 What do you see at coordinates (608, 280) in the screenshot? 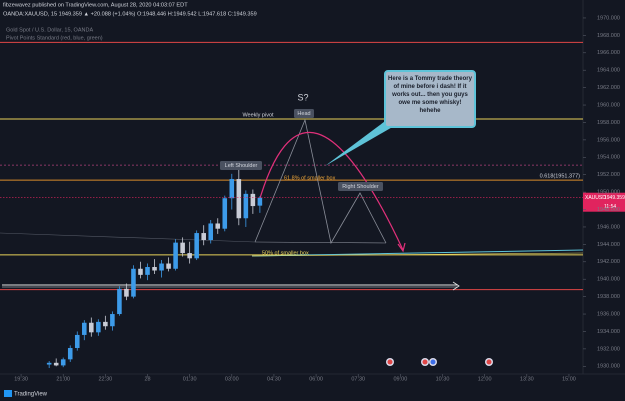
I see `y-tick-label: 1940.000` at bounding box center [608, 280].